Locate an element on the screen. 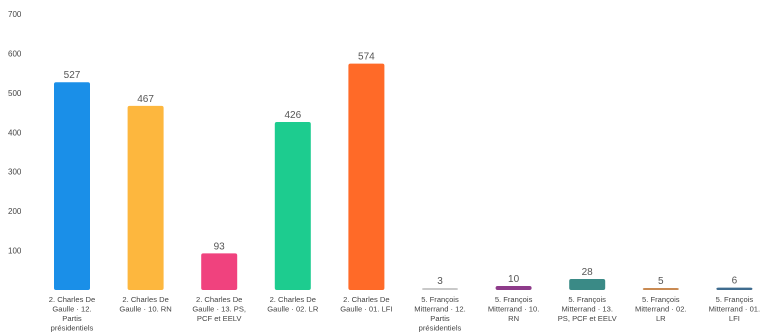 The width and height of the screenshot is (763, 336). y-tick-label: 400 is located at coordinates (15, 132).